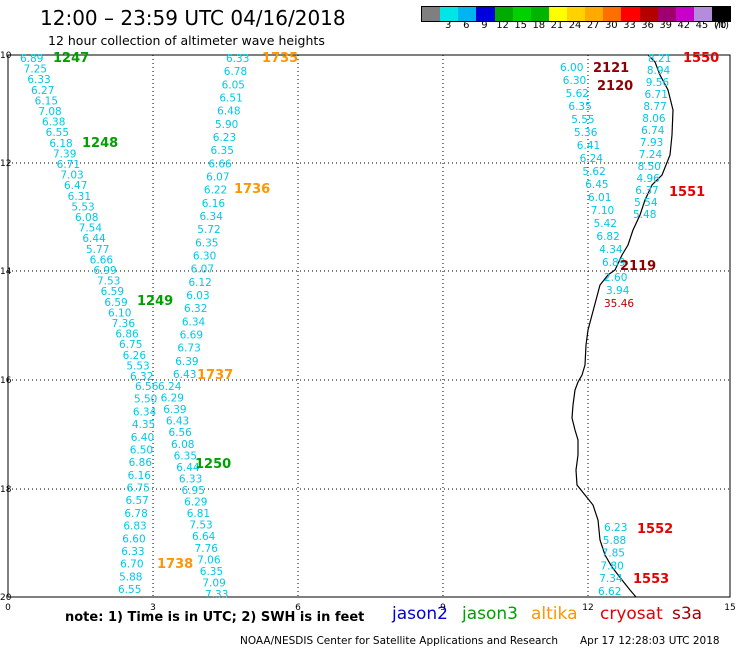 The height and width of the screenshot is (650, 740). What do you see at coordinates (611, 566) in the screenshot?
I see `wave-height-value: 7.80` at bounding box center [611, 566].